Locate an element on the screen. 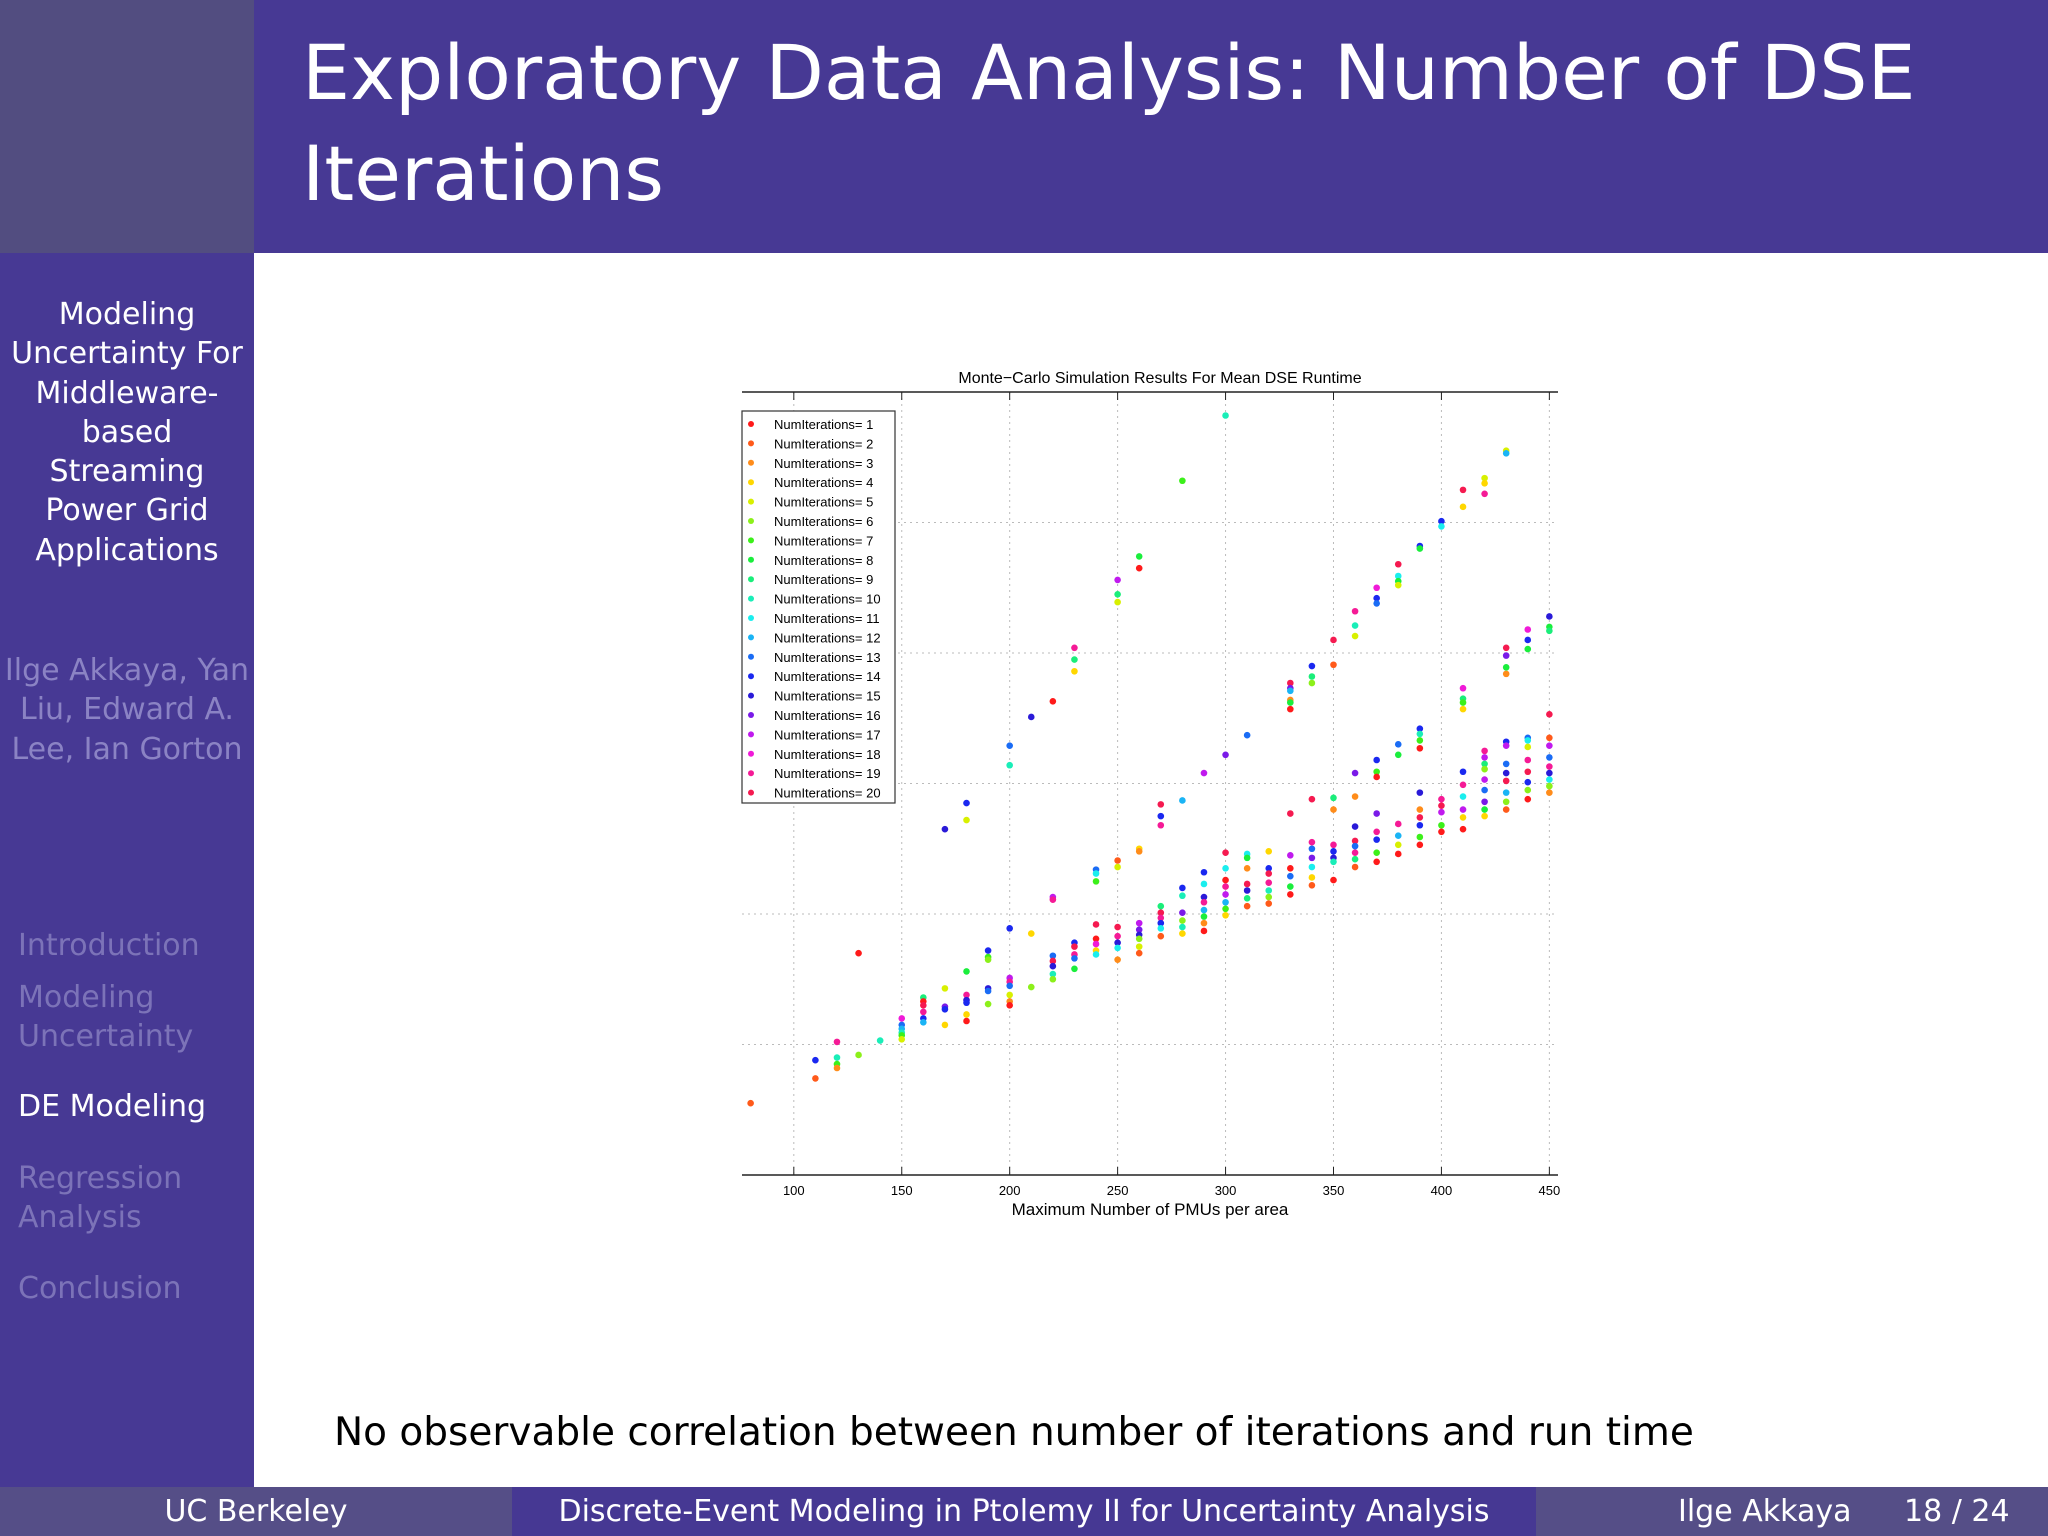  x-tick-label: 200 is located at coordinates (1010, 1190).